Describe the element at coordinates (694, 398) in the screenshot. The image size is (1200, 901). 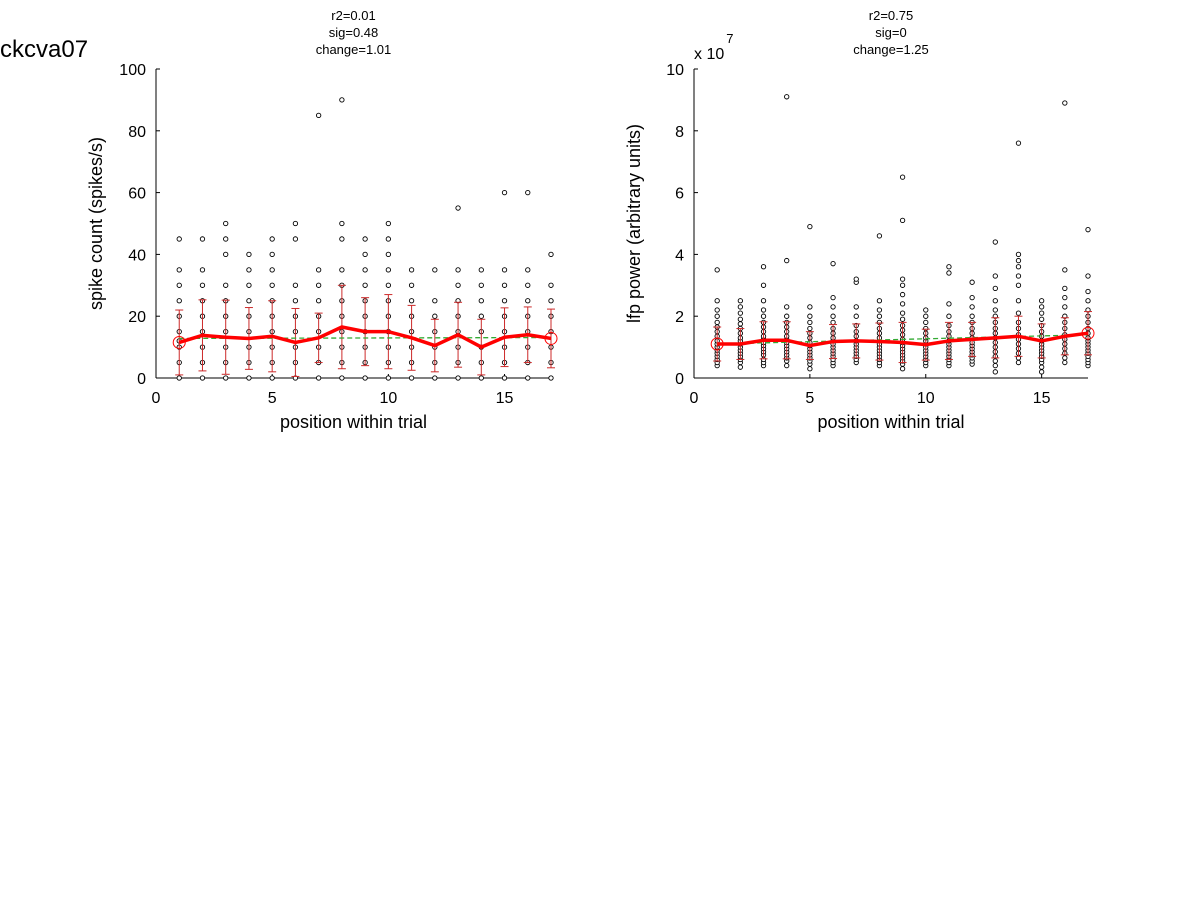
I see `x-tick-label: 0` at that location.